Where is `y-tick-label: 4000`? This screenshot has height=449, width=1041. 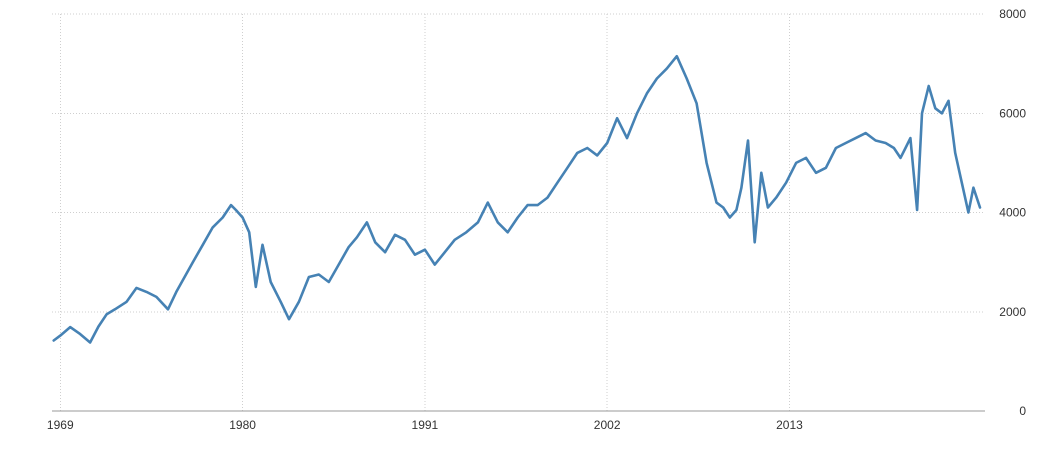 y-tick-label: 4000 is located at coordinates (1012, 213).